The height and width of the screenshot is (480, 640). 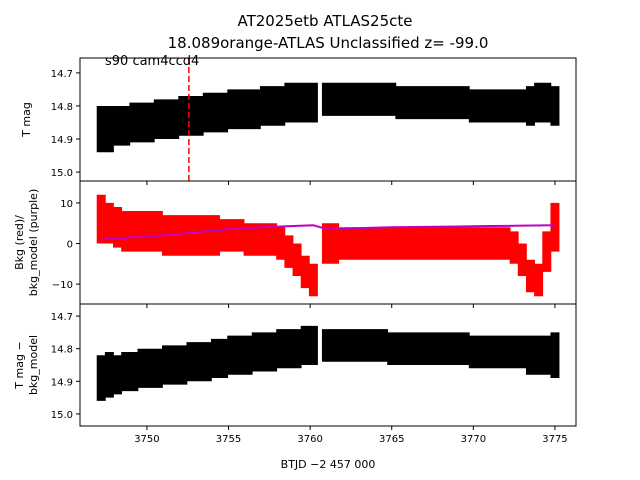 I want to click on y-tick-label: 14.8, so click(x=62, y=107).